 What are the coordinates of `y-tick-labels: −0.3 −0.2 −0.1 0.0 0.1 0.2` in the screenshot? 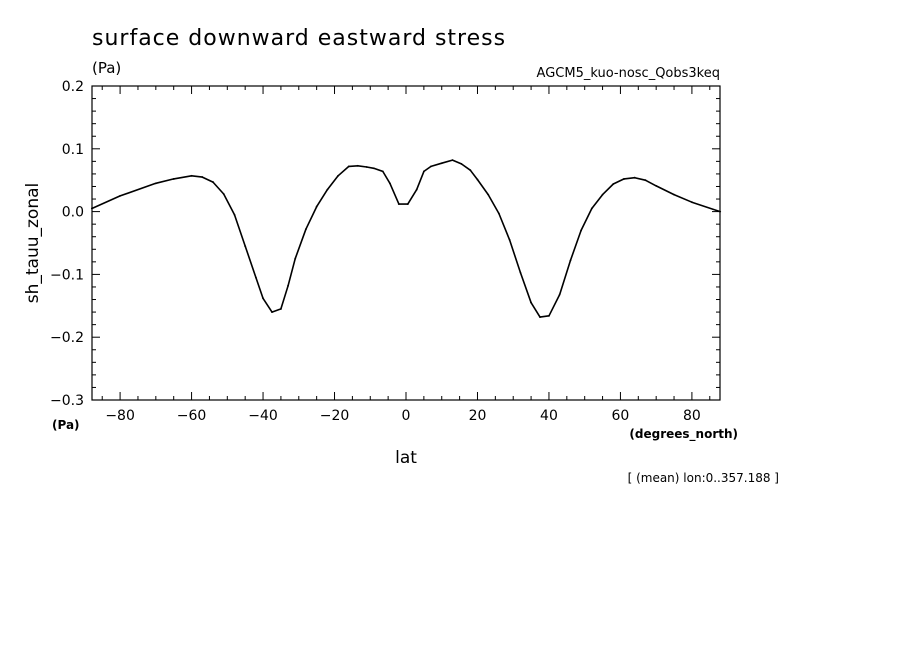 It's located at (67, 244).